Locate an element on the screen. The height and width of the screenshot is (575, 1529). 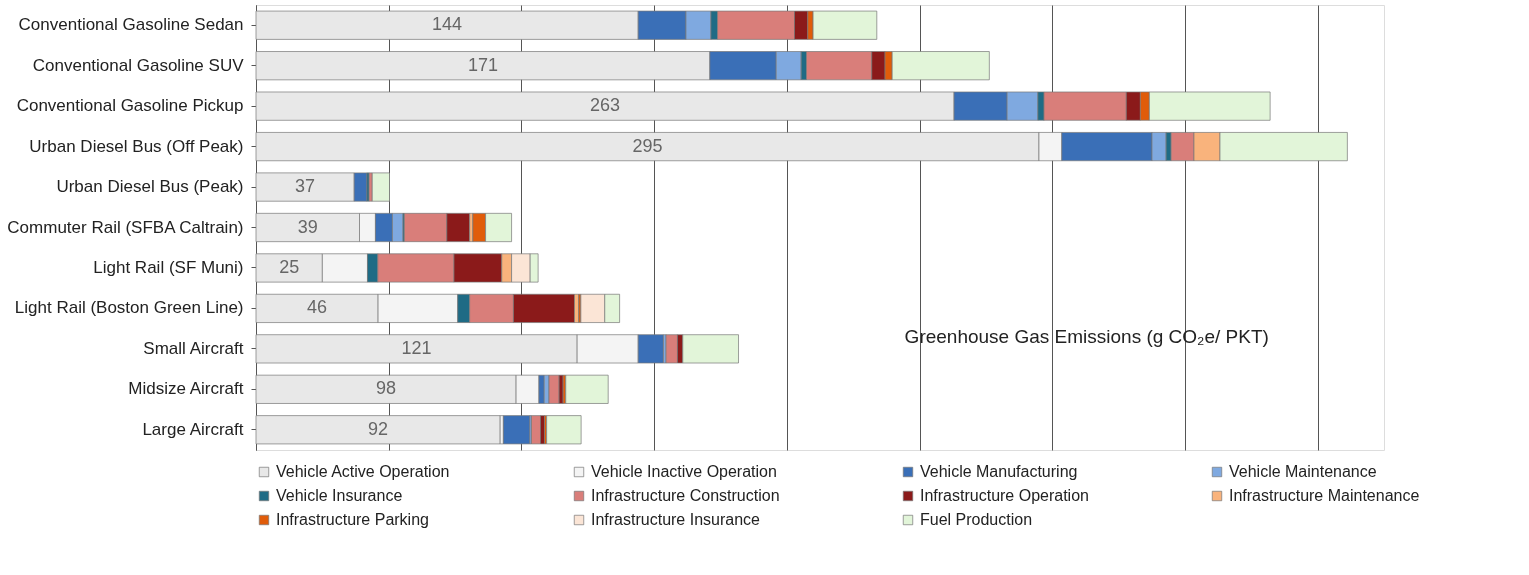
data-label: 39 is located at coordinates (307, 226).